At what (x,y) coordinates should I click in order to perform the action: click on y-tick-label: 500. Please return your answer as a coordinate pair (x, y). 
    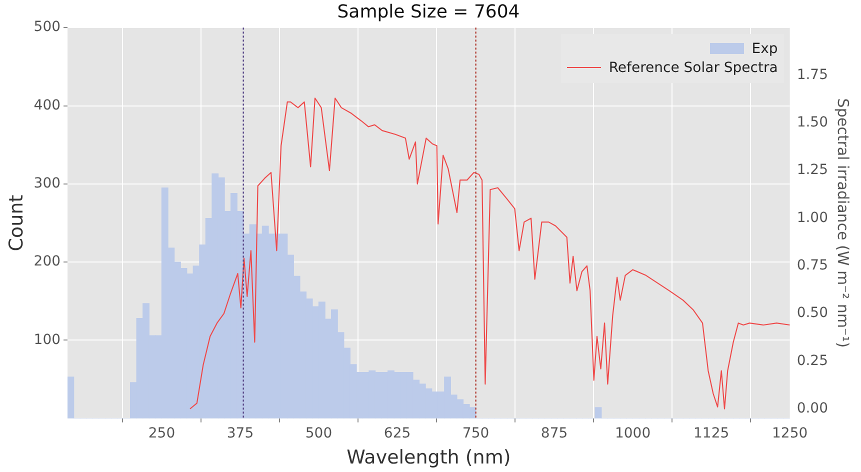
    Looking at the image, I should click on (47, 27).